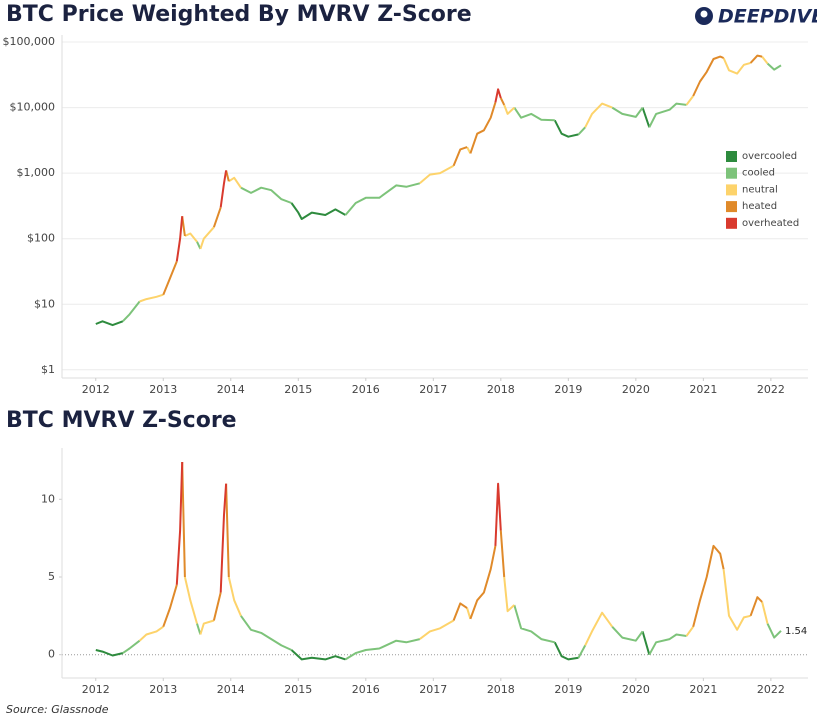  I want to click on y-tick-label: $1, so click(48, 369).